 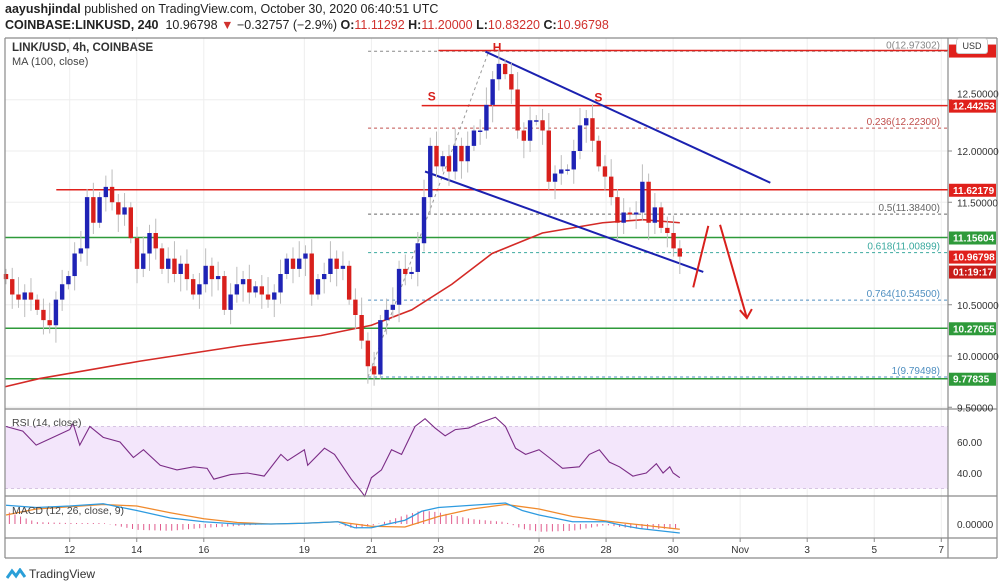 What do you see at coordinates (969, 443) in the screenshot?
I see `rsi-tick-label: 60.00` at bounding box center [969, 443].